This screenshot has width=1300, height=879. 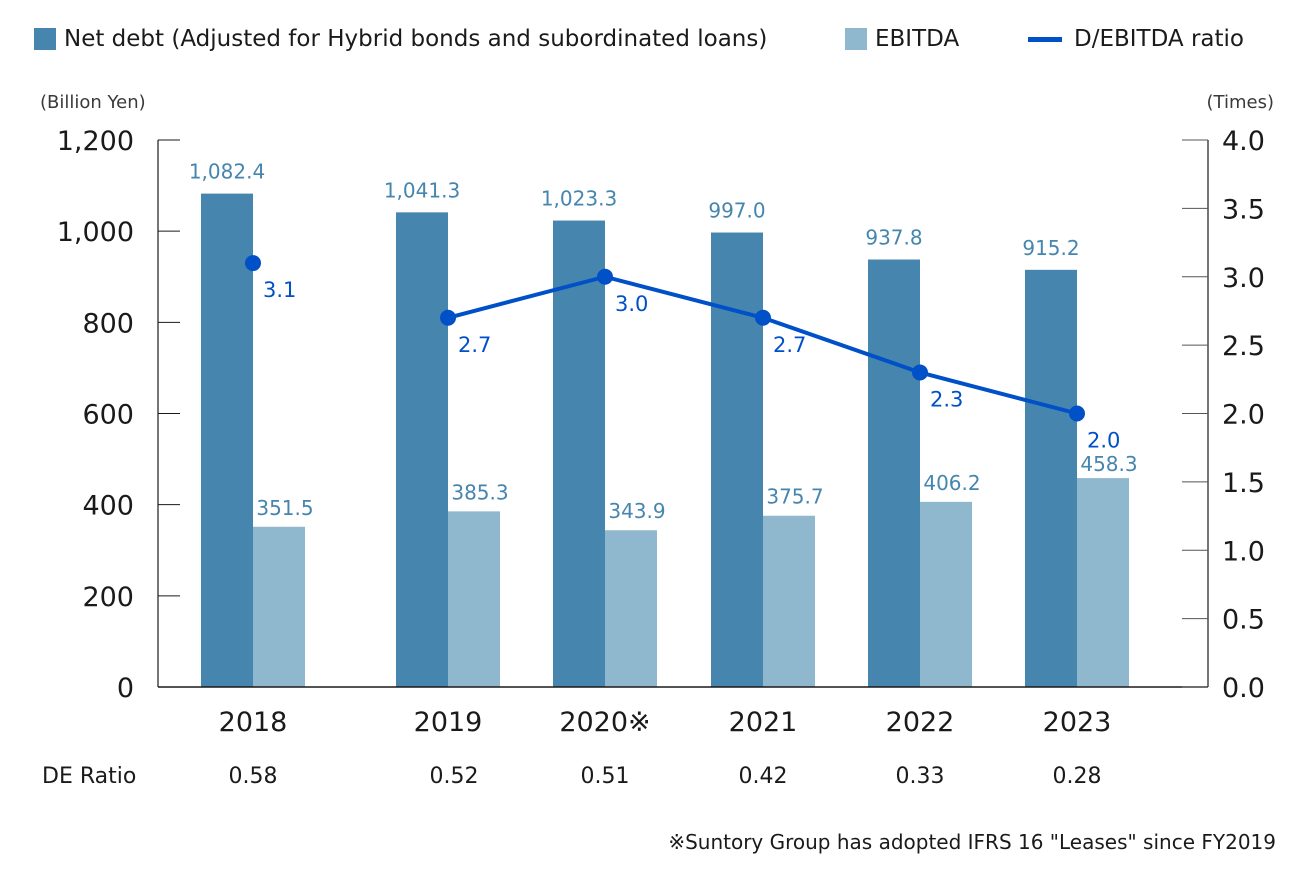 What do you see at coordinates (108, 597) in the screenshot?
I see `left-axis-tick-label: 200` at bounding box center [108, 597].